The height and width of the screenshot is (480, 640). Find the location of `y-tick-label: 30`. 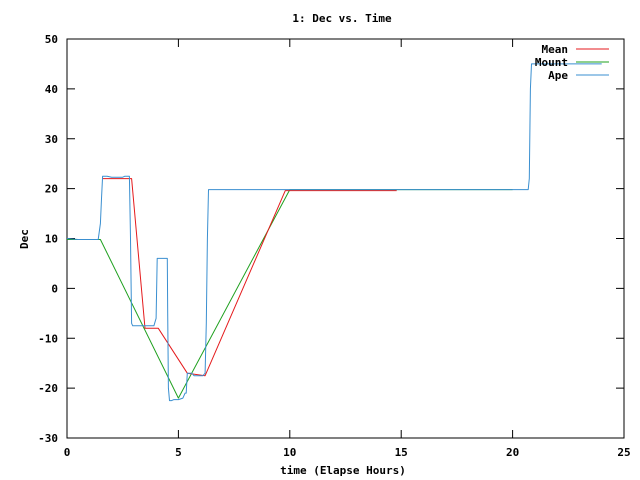

y-tick-label: 30 is located at coordinates (51, 139).